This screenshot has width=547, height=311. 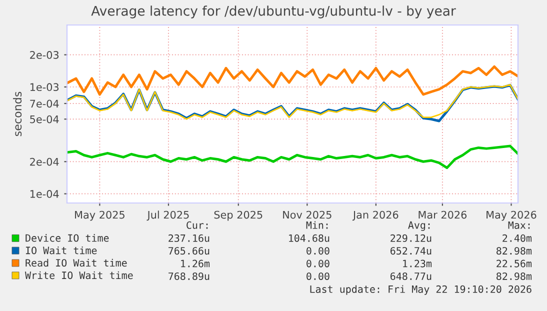 I want to click on x-tick-label: Jan 2026, so click(x=375, y=215).